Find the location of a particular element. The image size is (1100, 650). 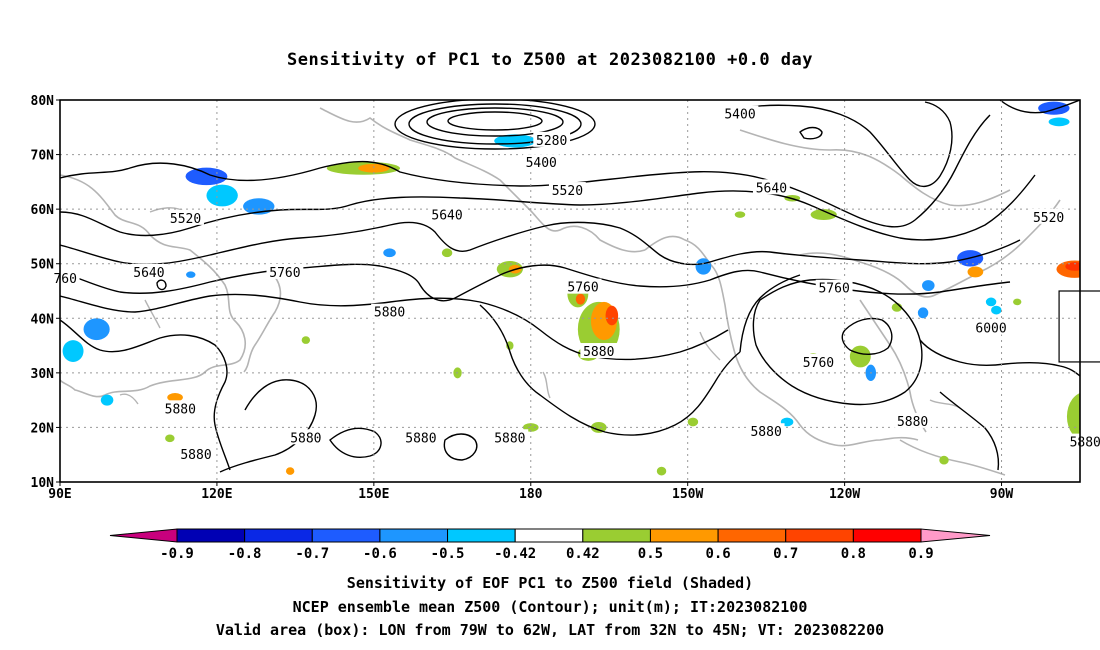

contour-label: 5640 is located at coordinates (149, 272).